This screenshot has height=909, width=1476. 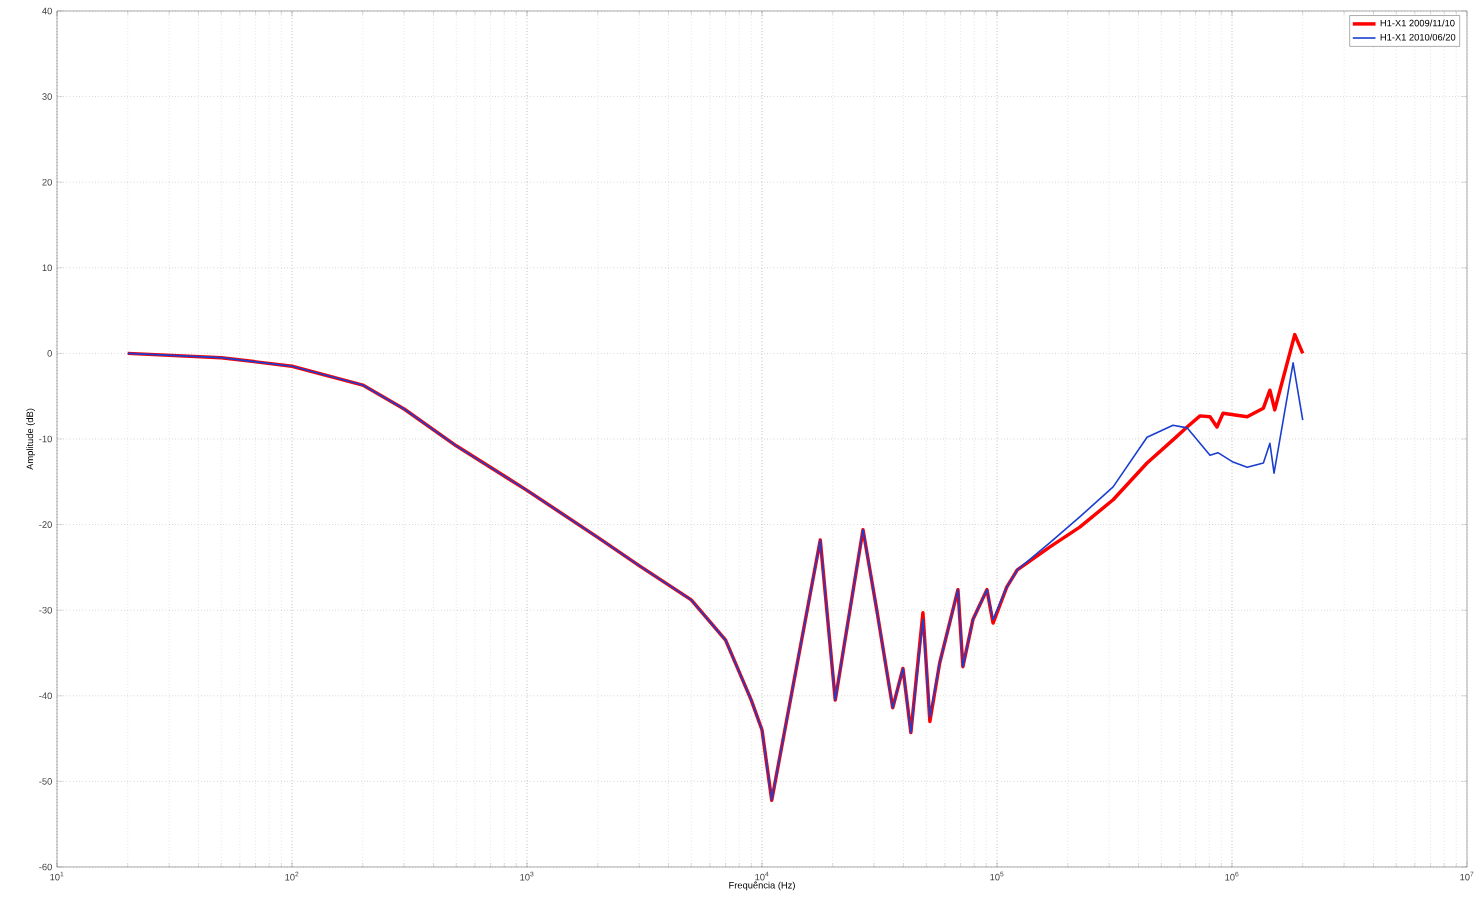 I want to click on y-tick-label: 20, so click(x=47, y=182).